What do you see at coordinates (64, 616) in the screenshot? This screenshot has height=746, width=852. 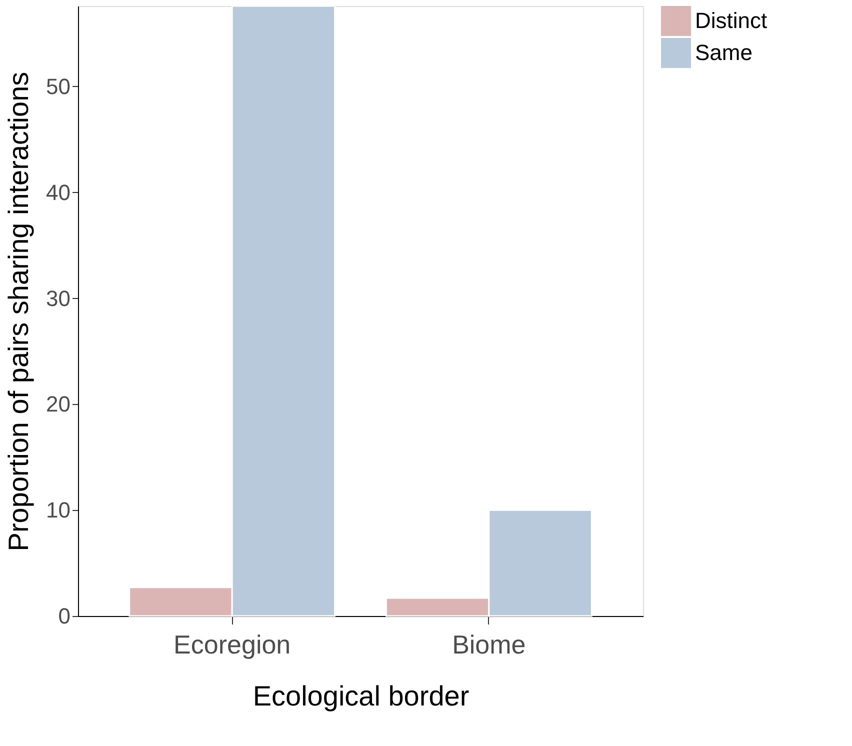 I see `y-tick-label: 0` at bounding box center [64, 616].